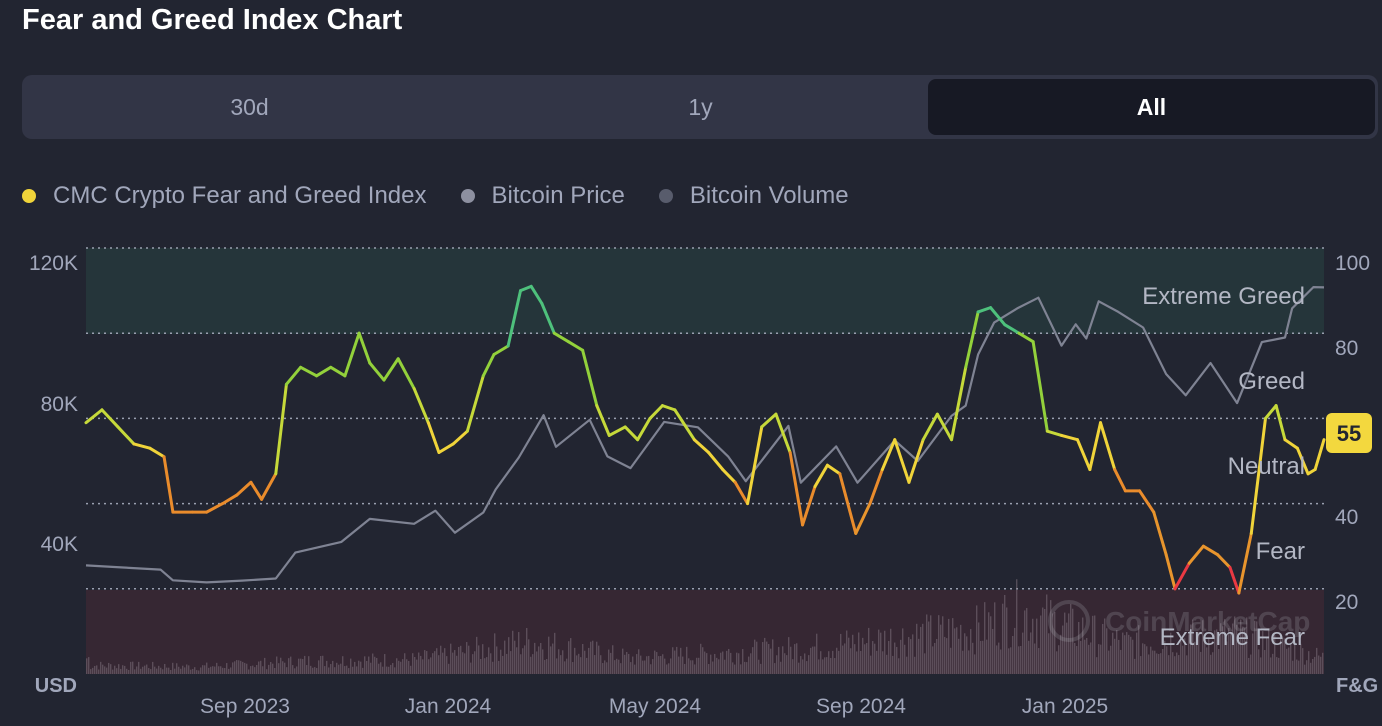 This screenshot has height=726, width=1382. What do you see at coordinates (700, 106) in the screenshot?
I see `tab-1y: 1y` at bounding box center [700, 106].